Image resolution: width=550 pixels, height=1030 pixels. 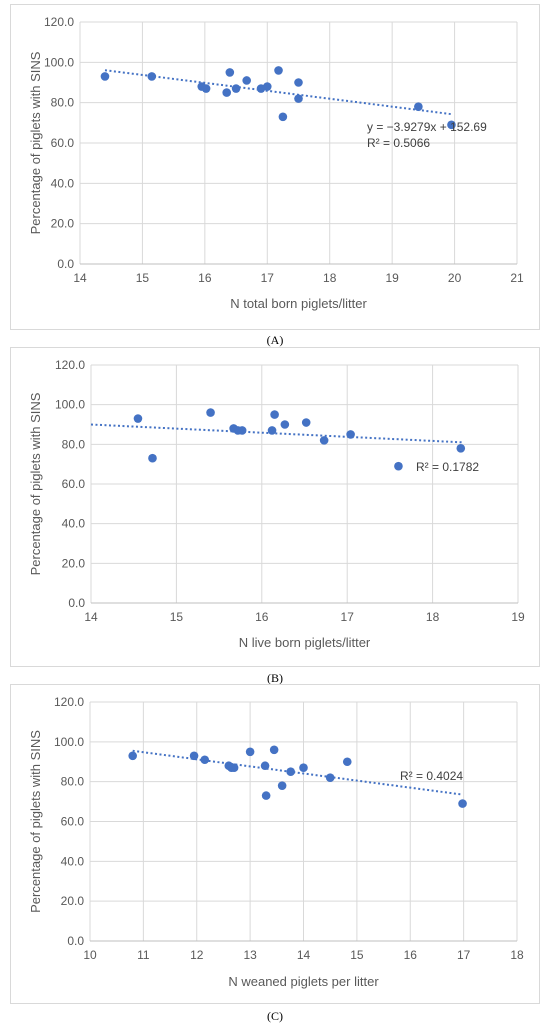 What do you see at coordinates (63, 224) in the screenshot?
I see `chart-a-y-tick-label: 20.0` at bounding box center [63, 224].